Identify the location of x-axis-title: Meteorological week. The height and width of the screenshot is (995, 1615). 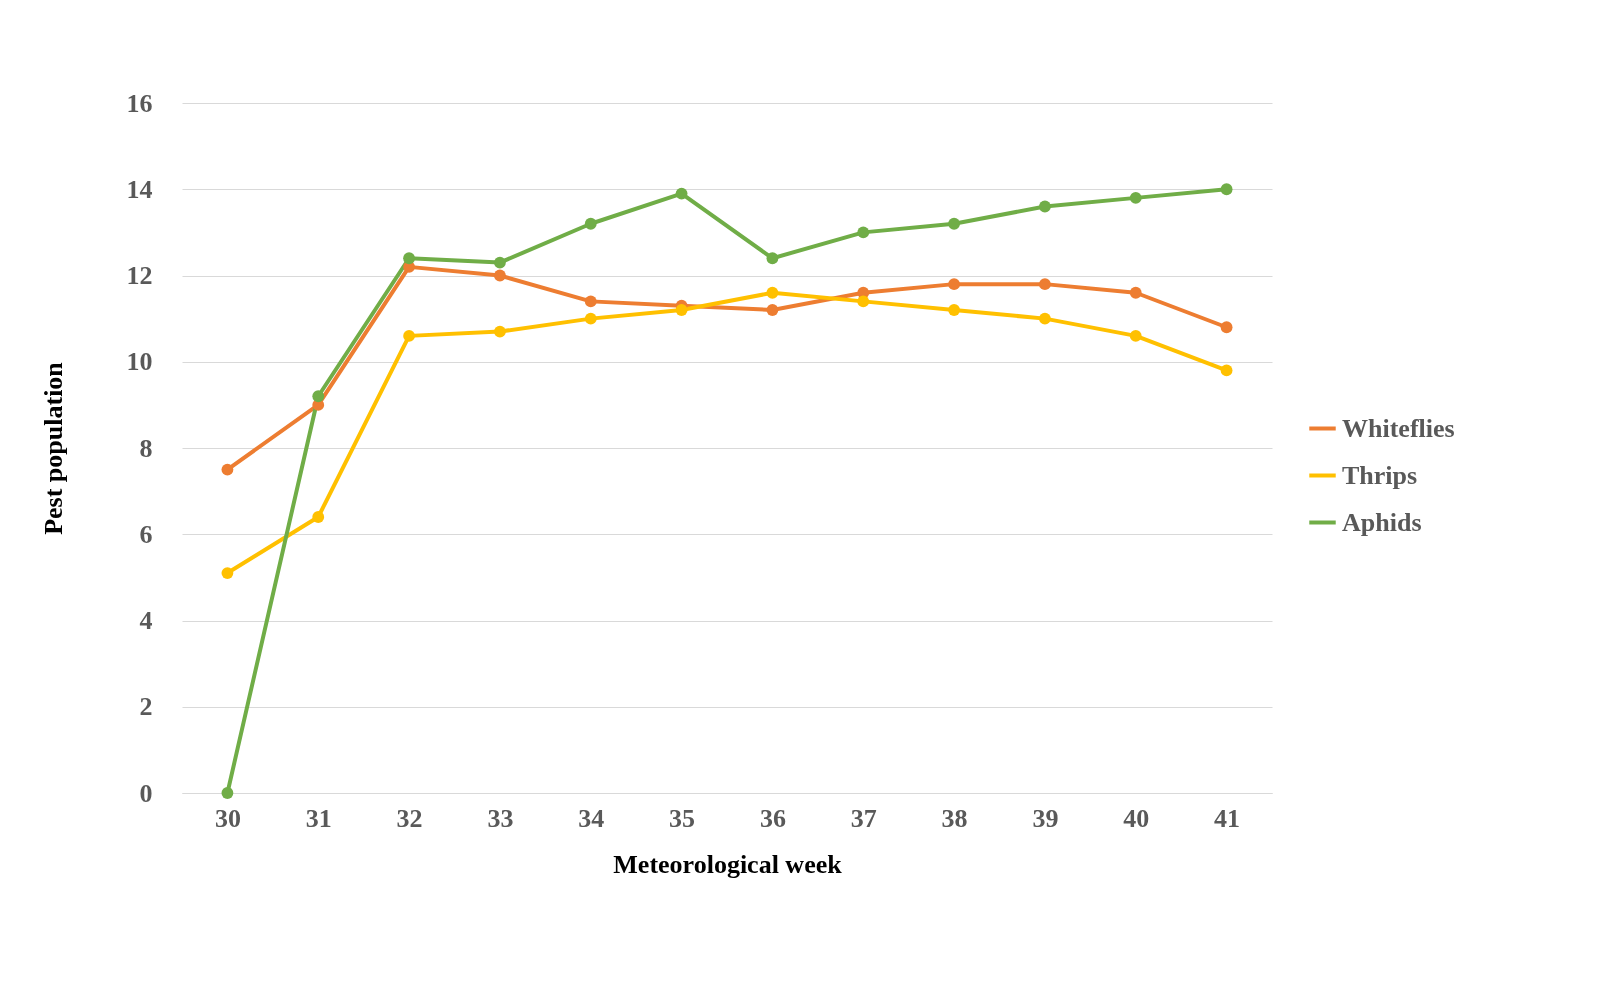
(728, 864).